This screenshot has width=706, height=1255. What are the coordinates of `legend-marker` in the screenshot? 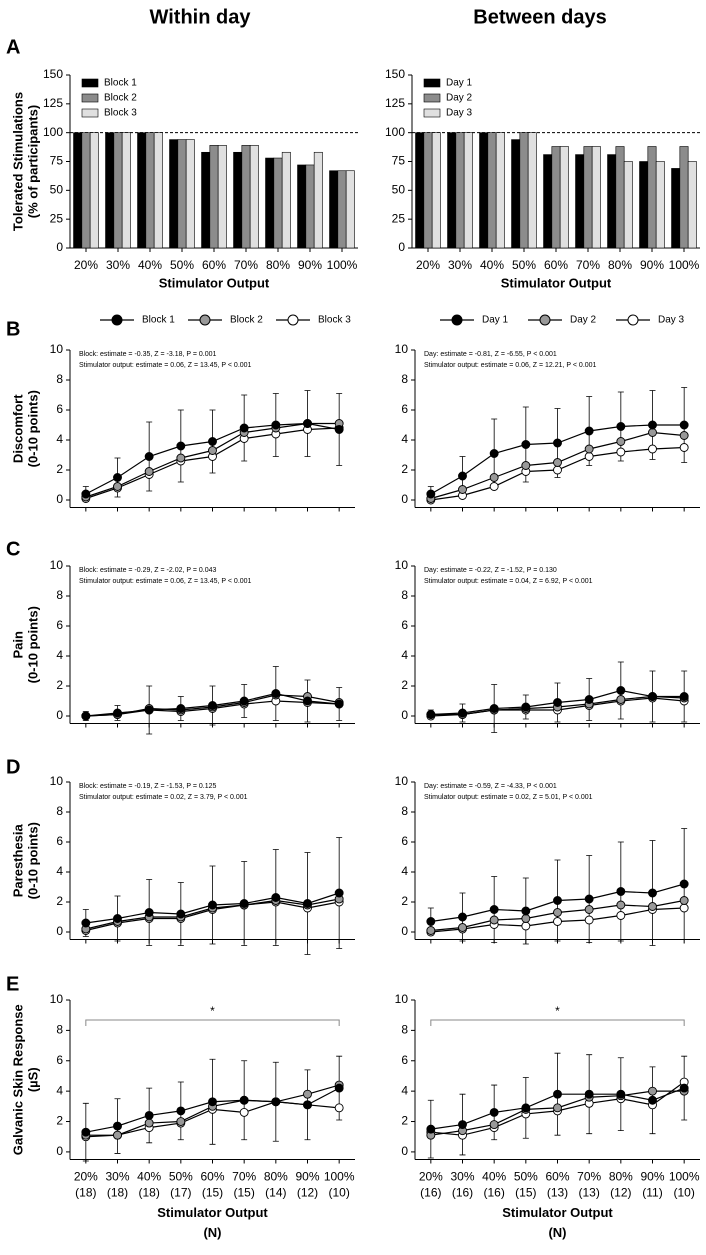 It's located at (545, 320).